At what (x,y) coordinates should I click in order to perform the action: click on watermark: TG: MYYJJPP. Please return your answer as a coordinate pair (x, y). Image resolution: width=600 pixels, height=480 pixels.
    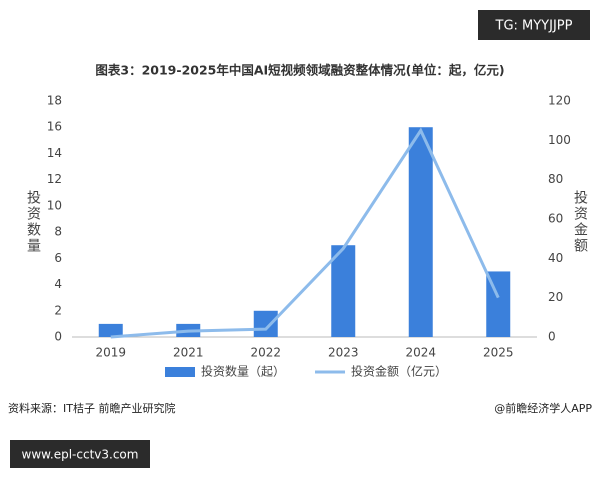
    Looking at the image, I should click on (534, 26).